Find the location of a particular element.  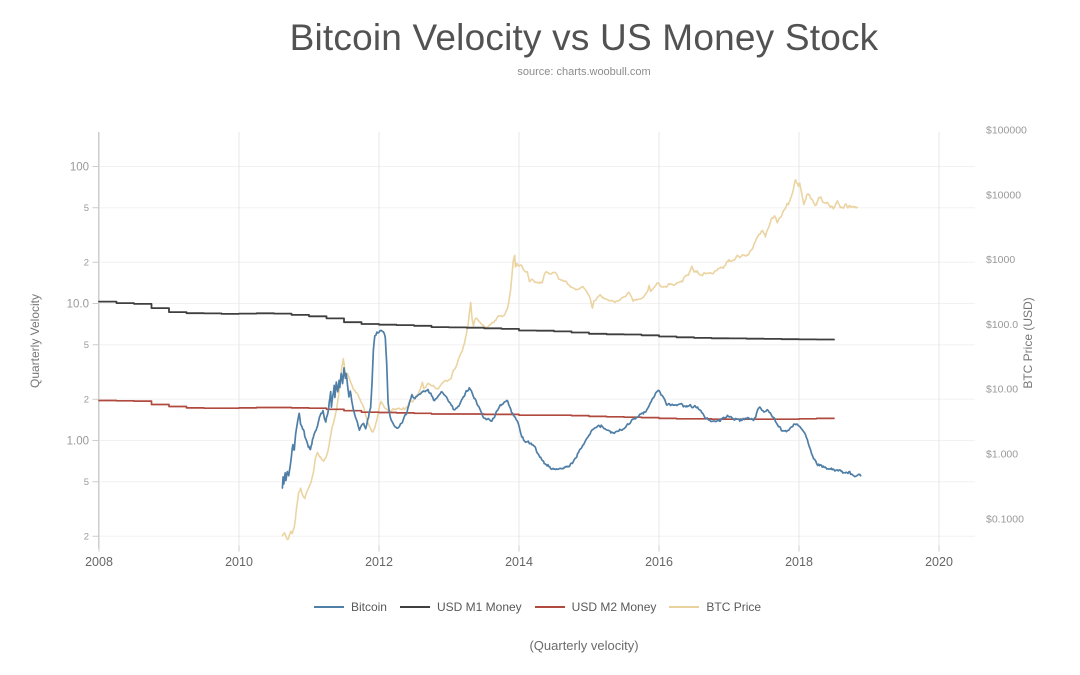

left-axis-title: Quarterly Velocity is located at coordinates (35, 341).